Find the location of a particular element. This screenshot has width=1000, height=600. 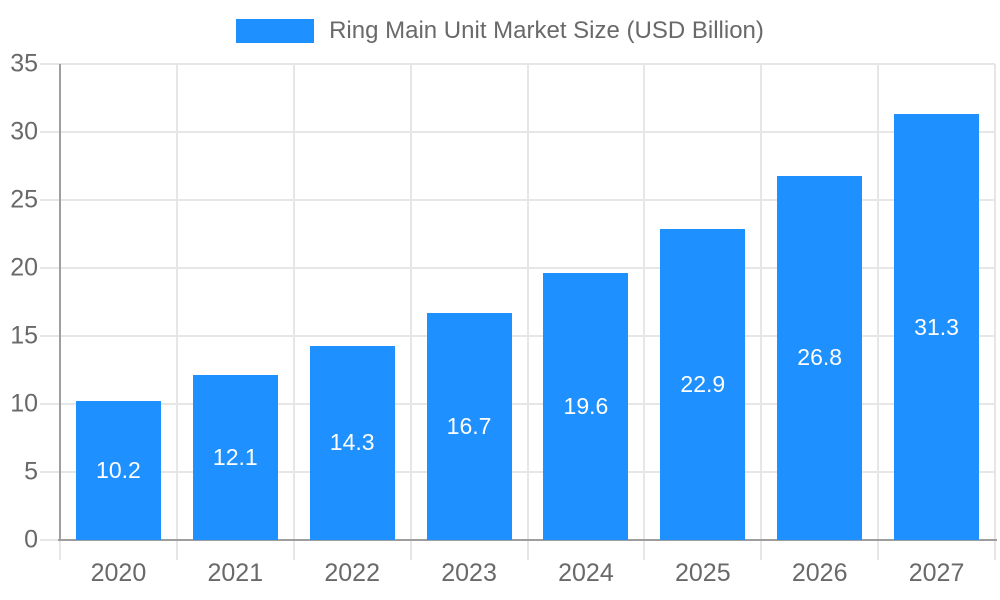

legend-swatch is located at coordinates (275, 31).